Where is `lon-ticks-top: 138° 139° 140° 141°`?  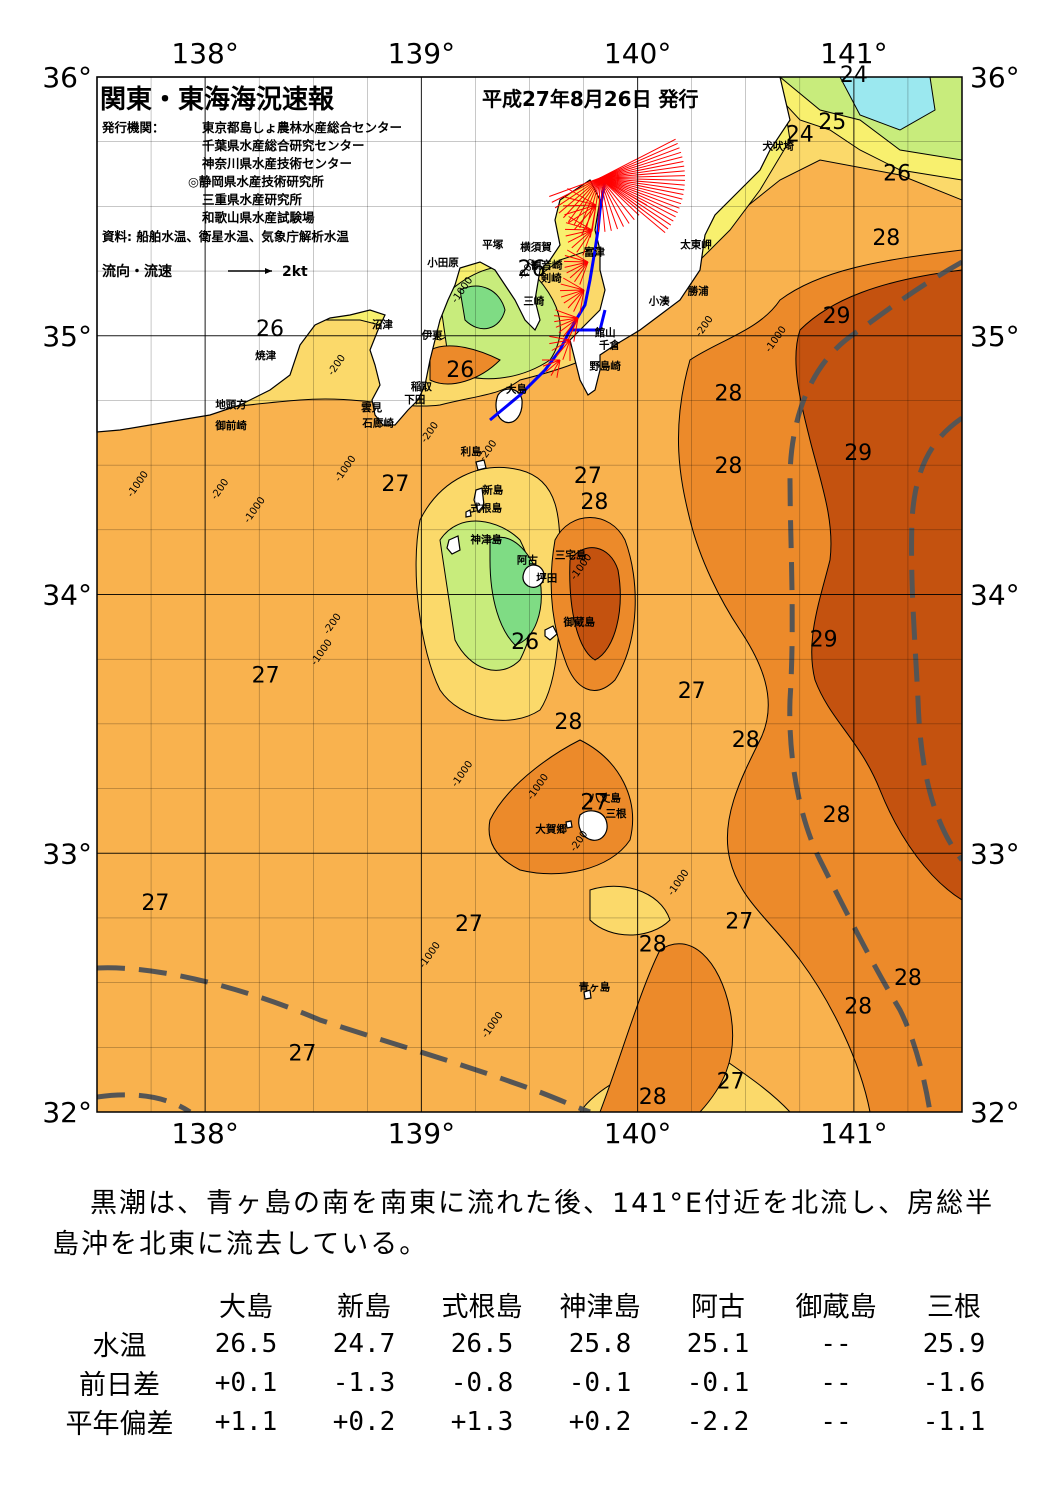 lon-ticks-top: 138° 139° 140° 141° is located at coordinates (529, 53).